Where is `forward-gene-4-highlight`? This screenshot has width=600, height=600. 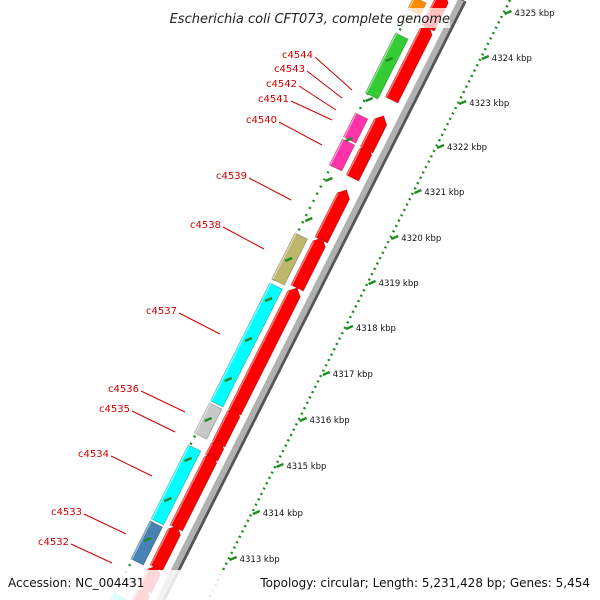
forward-gene-4-highlight is located at coordinates (353, 162).